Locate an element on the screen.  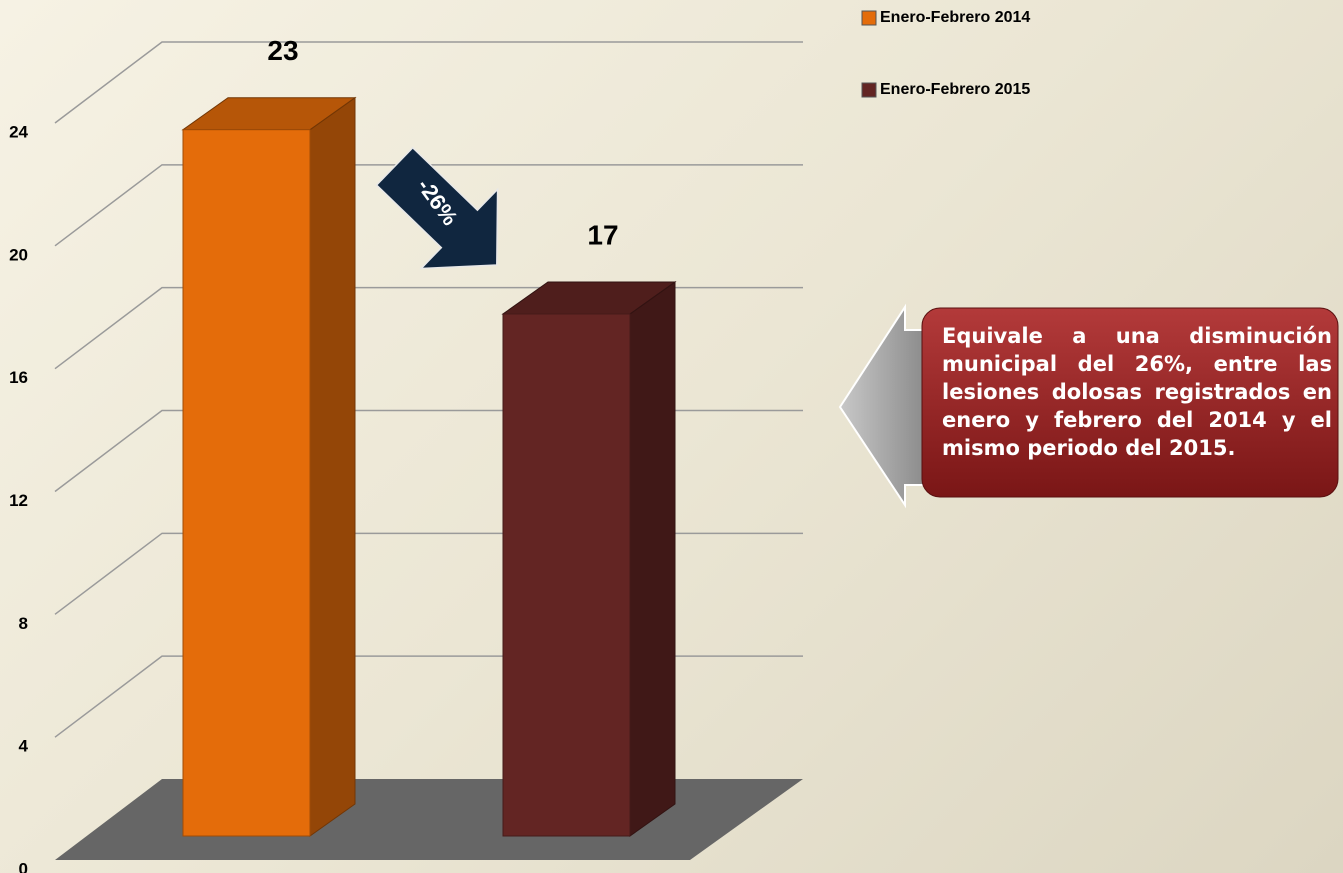
y-tick-label: 0 is located at coordinates (23, 866).